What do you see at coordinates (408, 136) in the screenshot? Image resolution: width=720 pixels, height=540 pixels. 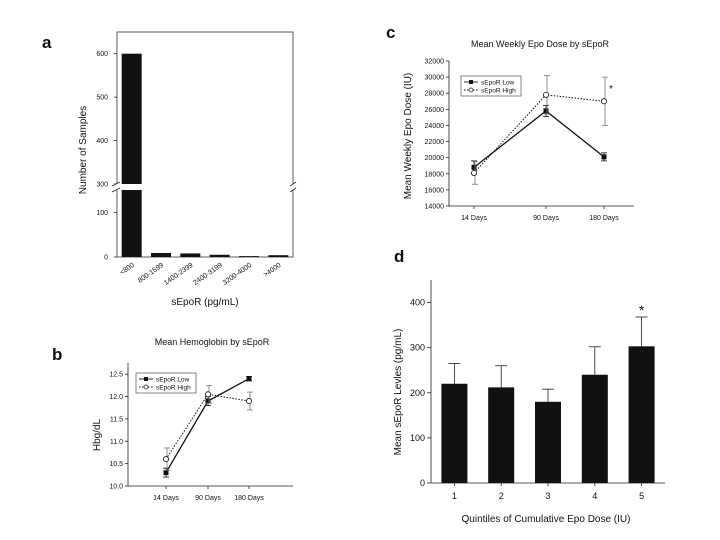 I see `panel-c-ylabel: Mean Weekly Epo Dose (IU)` at bounding box center [408, 136].